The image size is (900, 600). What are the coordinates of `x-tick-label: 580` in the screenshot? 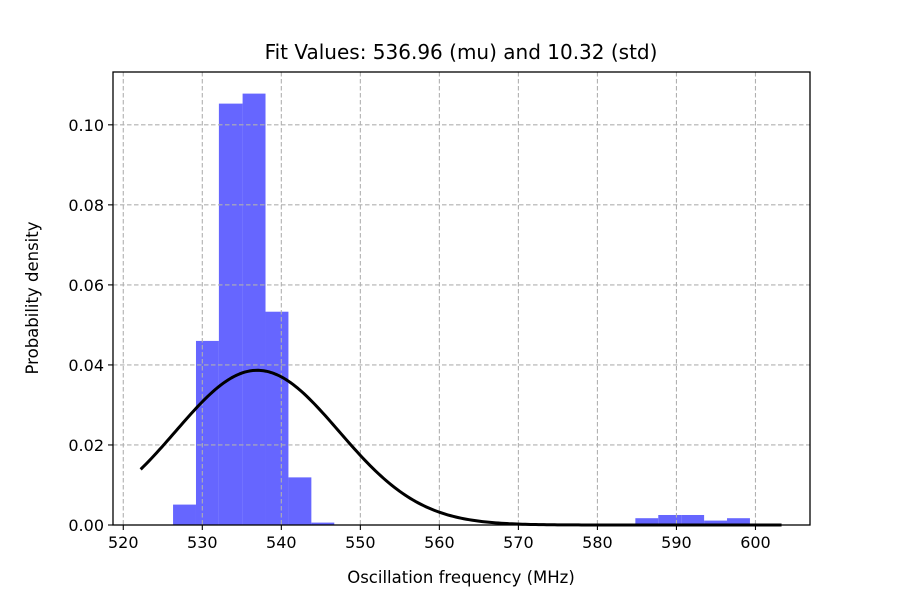 It's located at (597, 542).